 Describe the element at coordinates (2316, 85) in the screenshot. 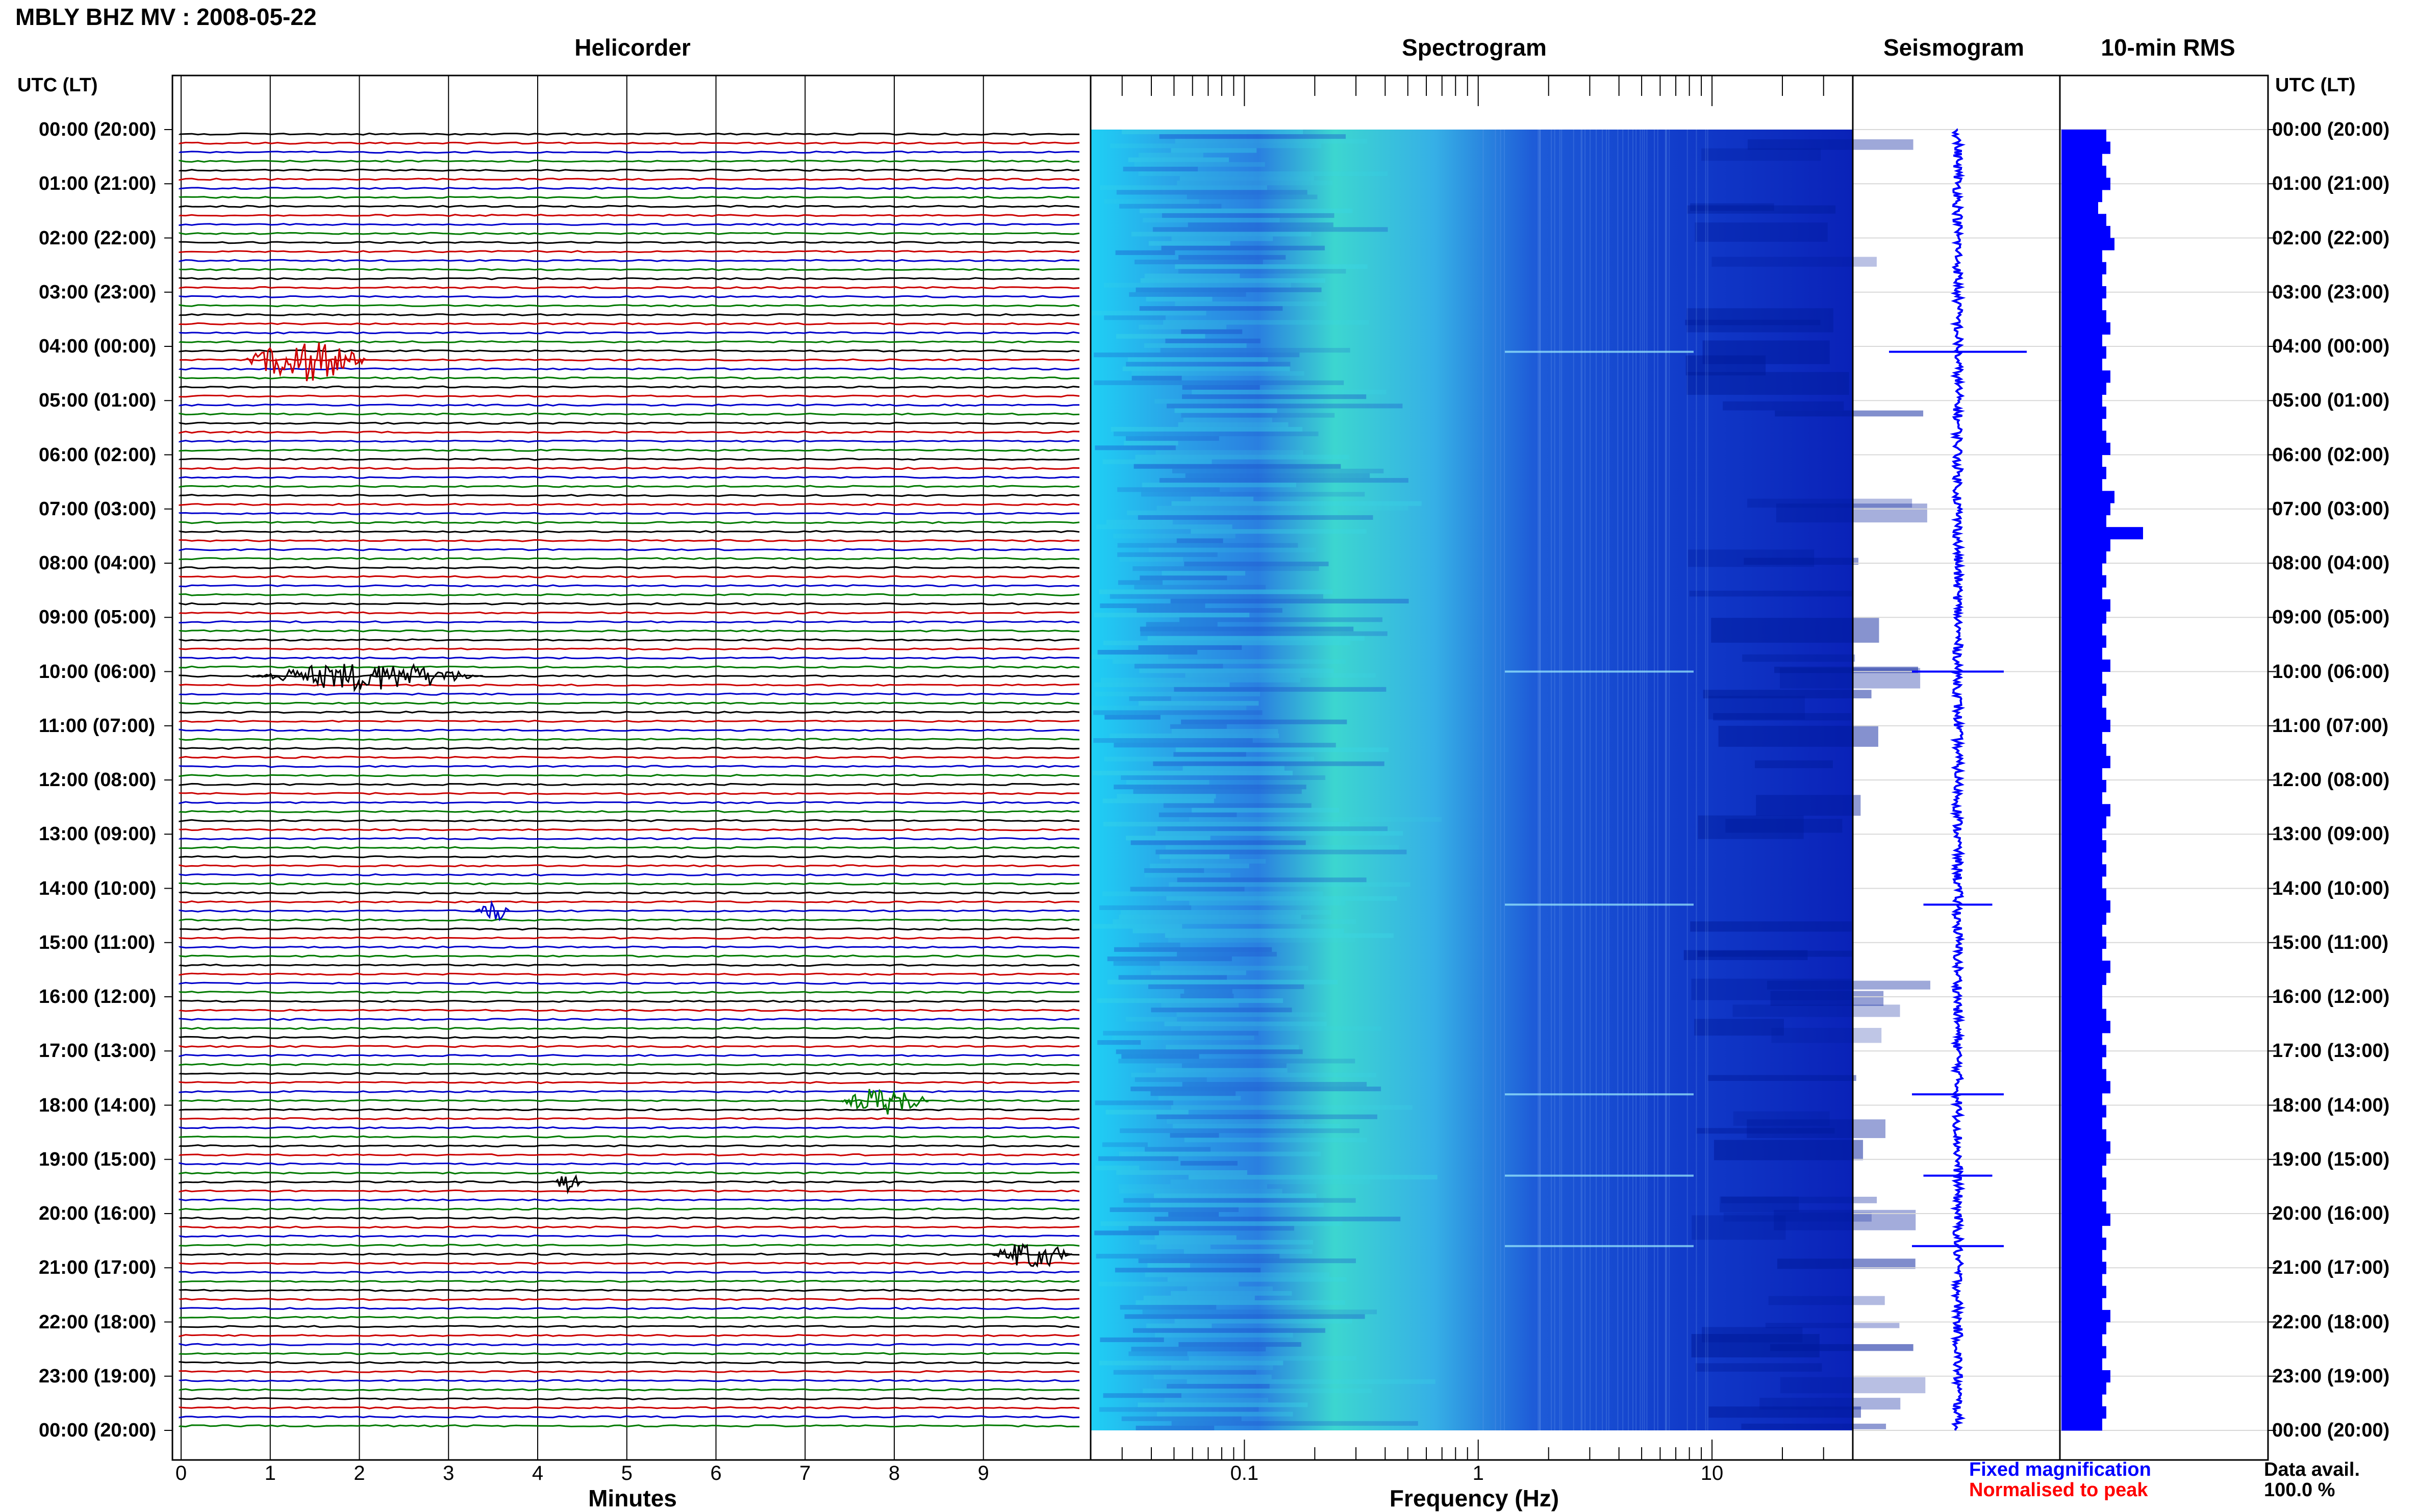

I see `utc-label-right: UTC (LT)` at that location.